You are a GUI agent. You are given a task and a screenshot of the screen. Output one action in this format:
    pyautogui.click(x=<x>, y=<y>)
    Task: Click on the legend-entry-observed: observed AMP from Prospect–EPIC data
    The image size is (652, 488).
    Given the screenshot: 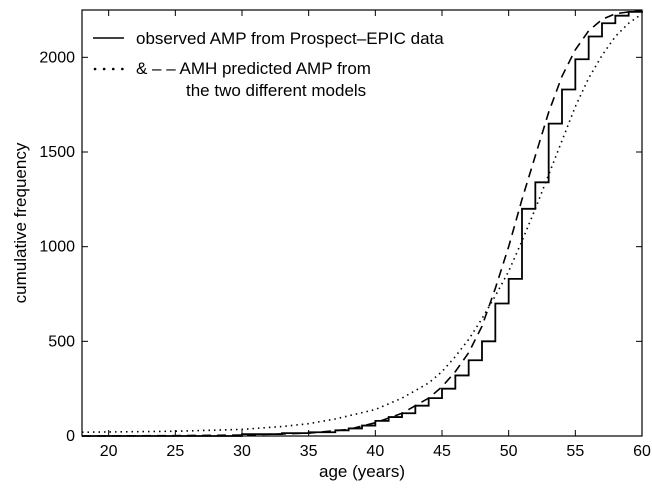 What is the action you would take?
    pyautogui.click(x=290, y=38)
    